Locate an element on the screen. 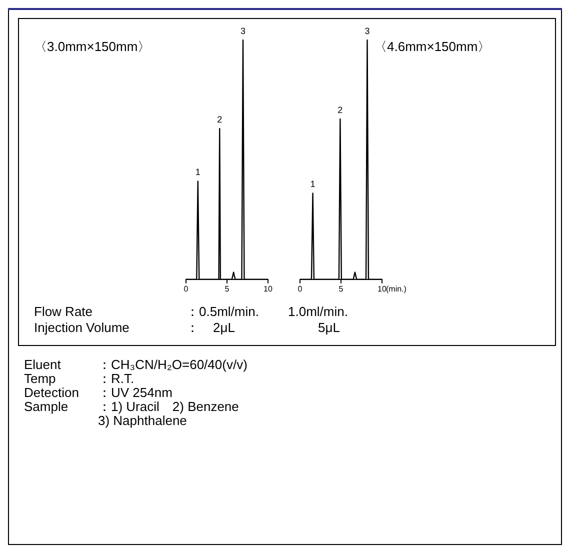 The width and height of the screenshot is (570, 546). text: Sample is located at coordinates (47, 406).